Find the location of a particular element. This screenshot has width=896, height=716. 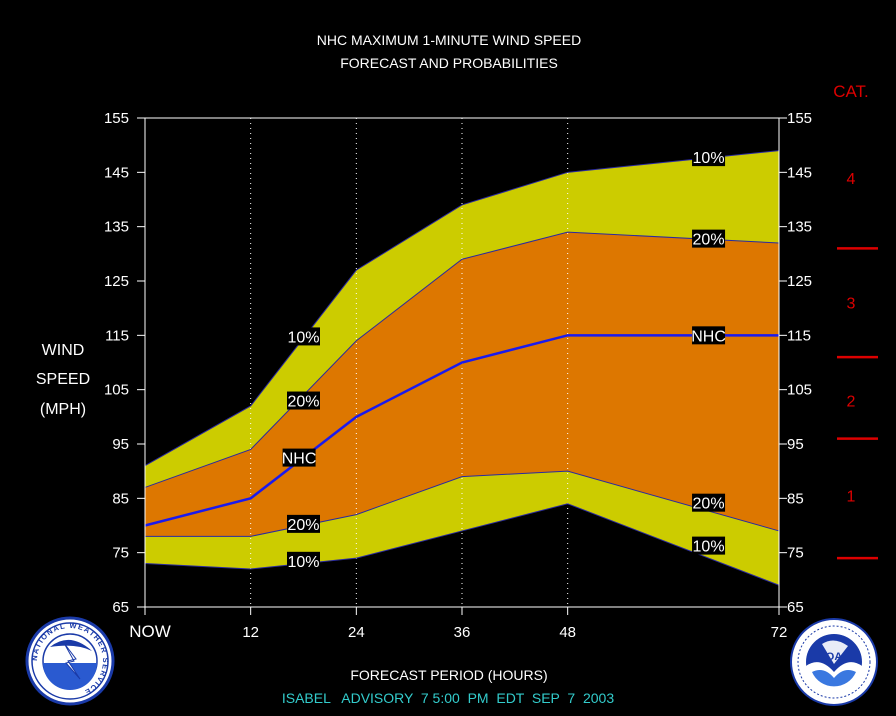

y-axis-label: WIND SPEED (MPH) is located at coordinates (63, 380).